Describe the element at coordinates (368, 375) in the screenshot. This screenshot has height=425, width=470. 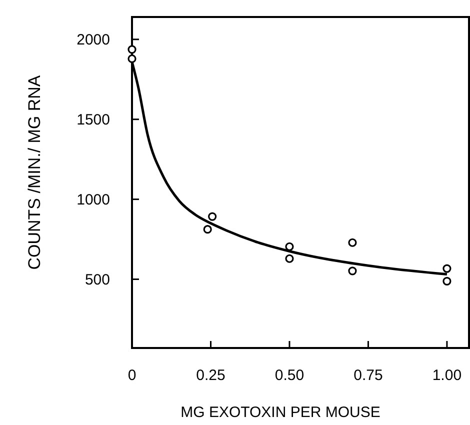
I see `x-tick-label: 0.75` at that location.